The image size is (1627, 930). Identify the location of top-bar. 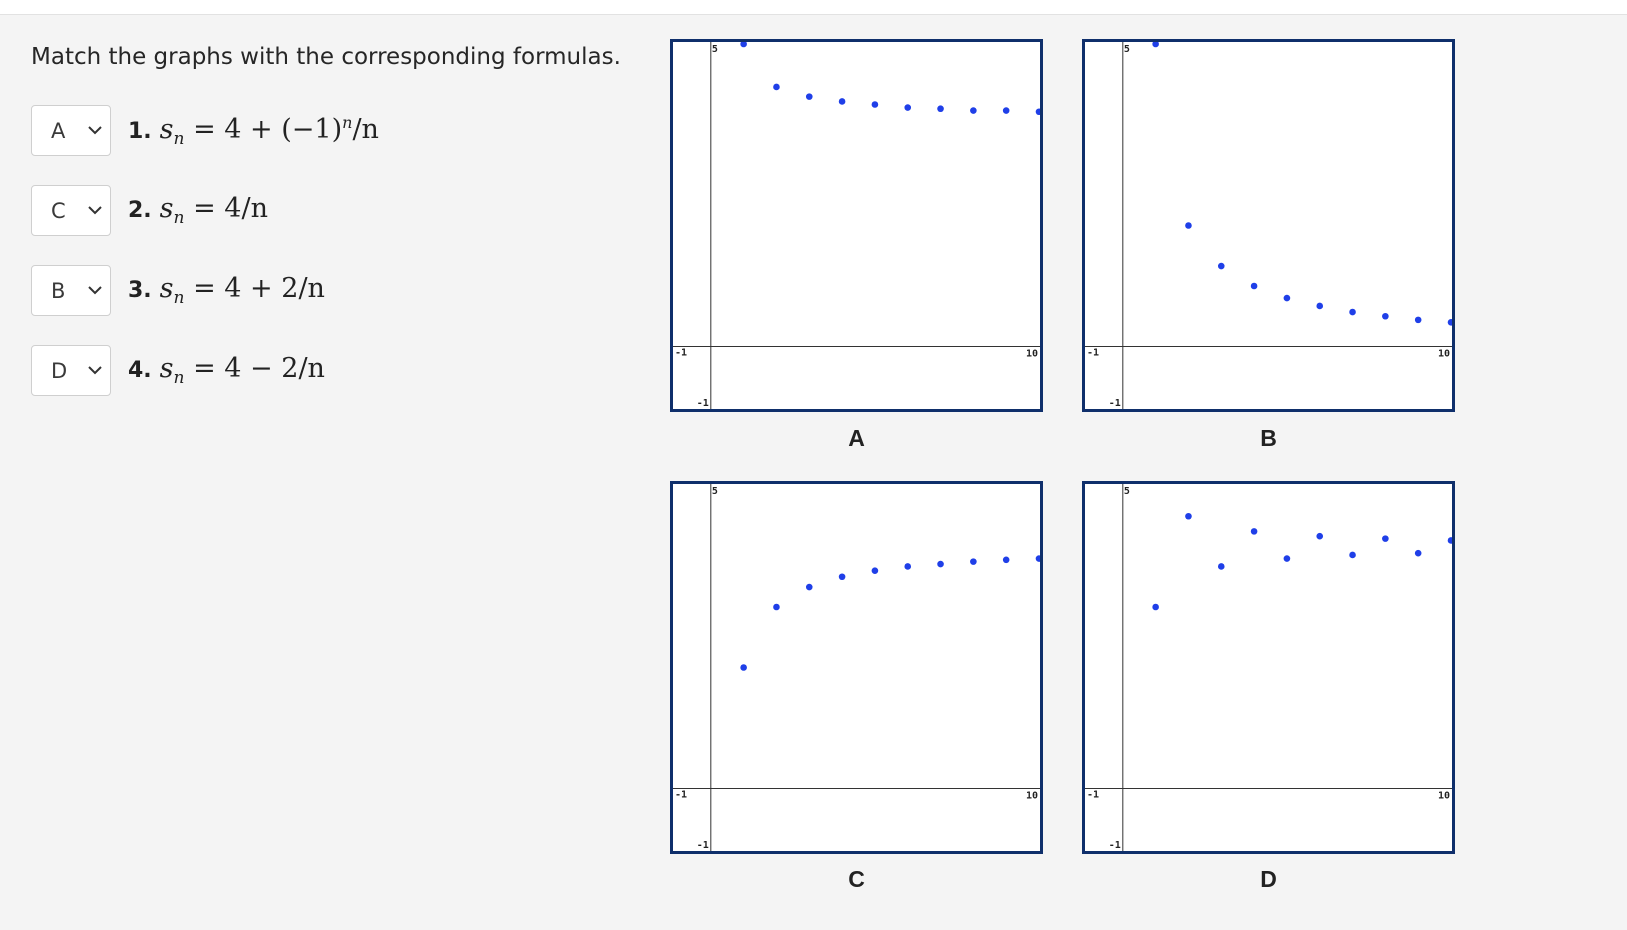
(813, 7).